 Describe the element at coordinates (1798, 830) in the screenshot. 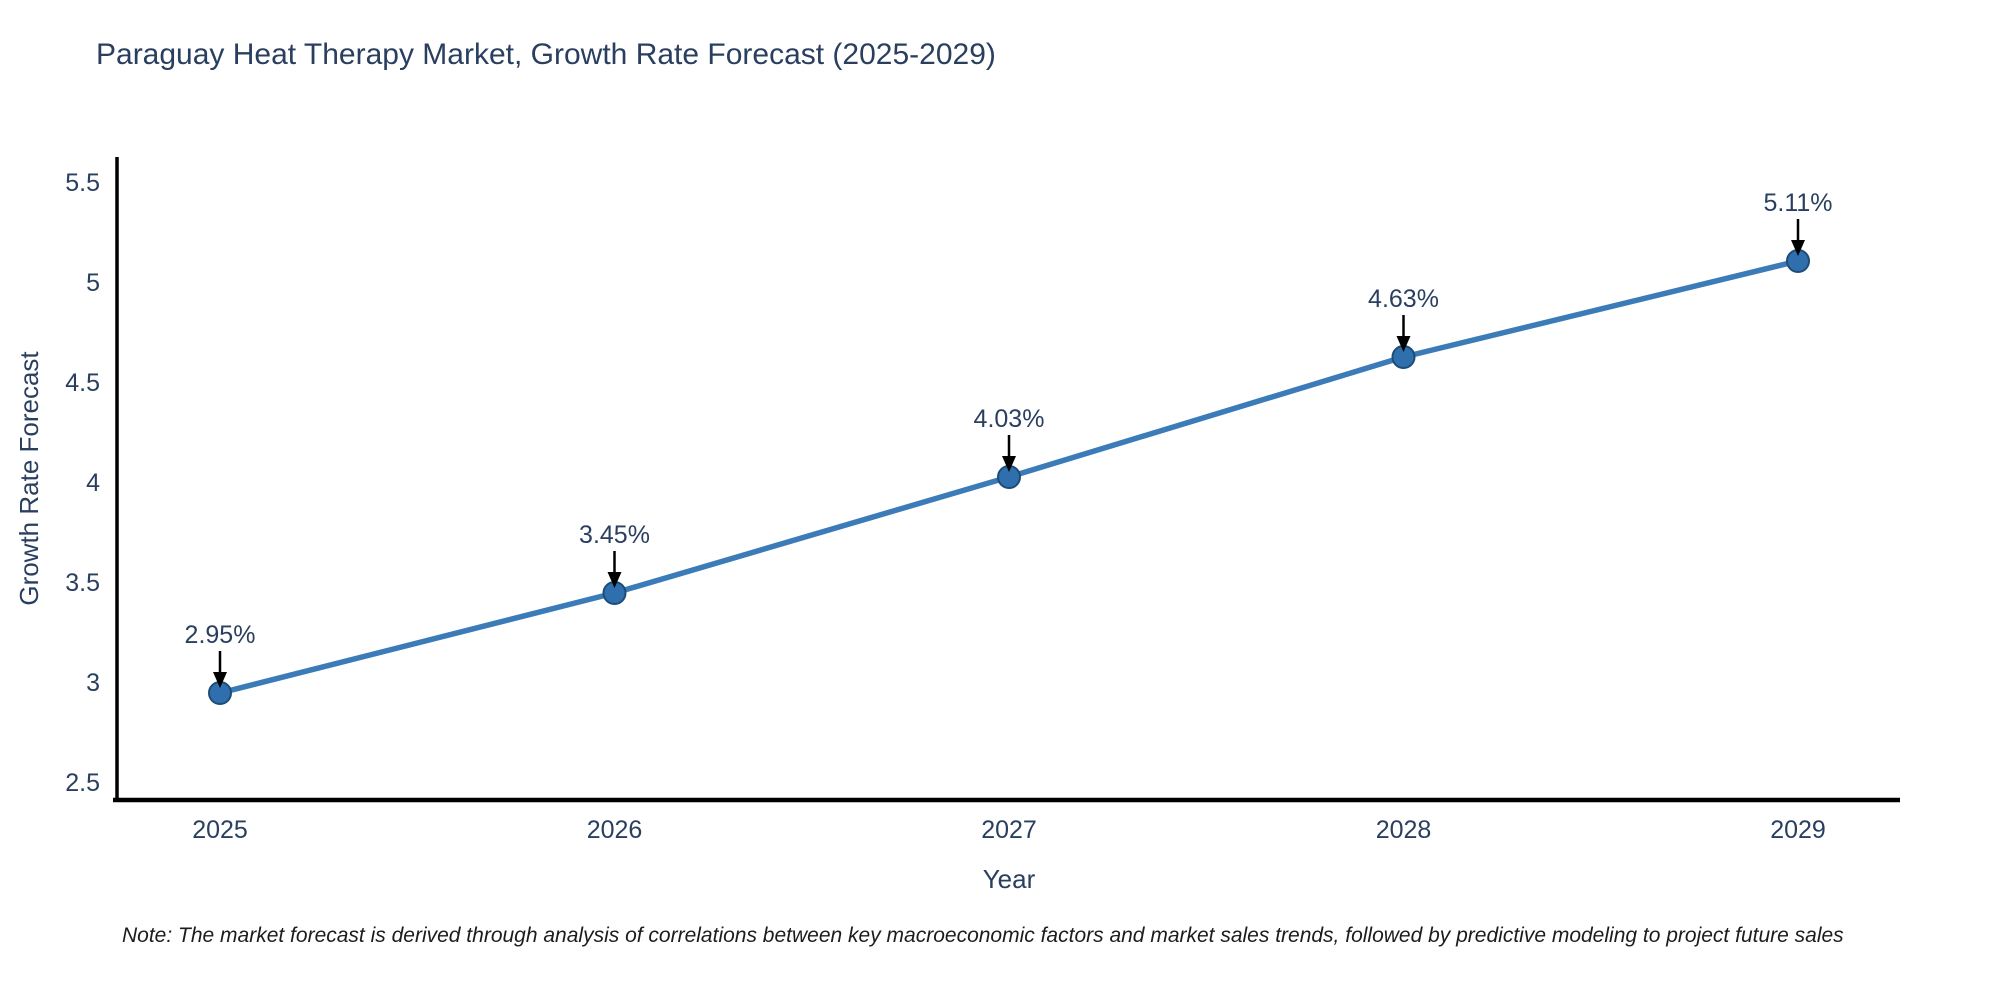

I see `x-tick-label: 2029` at that location.